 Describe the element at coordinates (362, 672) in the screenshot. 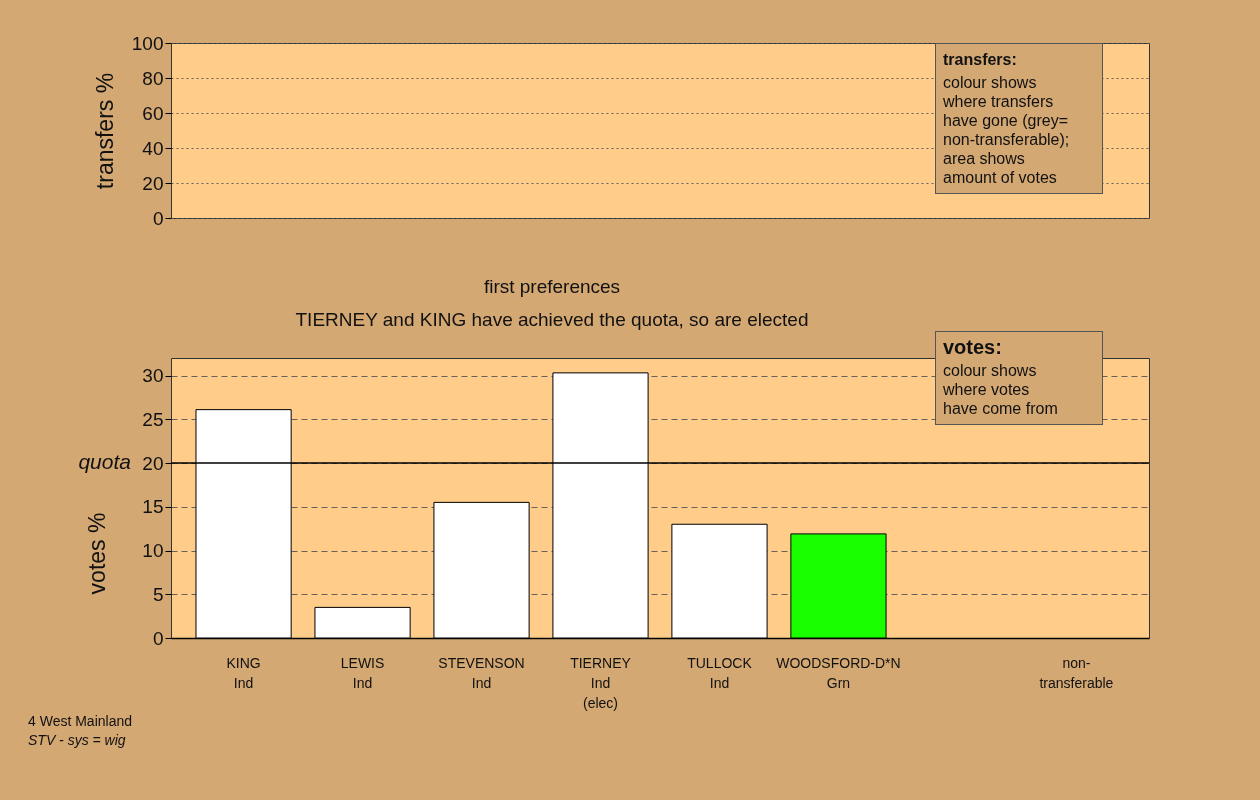

I see `x-tick-label: LEWIS Ind` at that location.